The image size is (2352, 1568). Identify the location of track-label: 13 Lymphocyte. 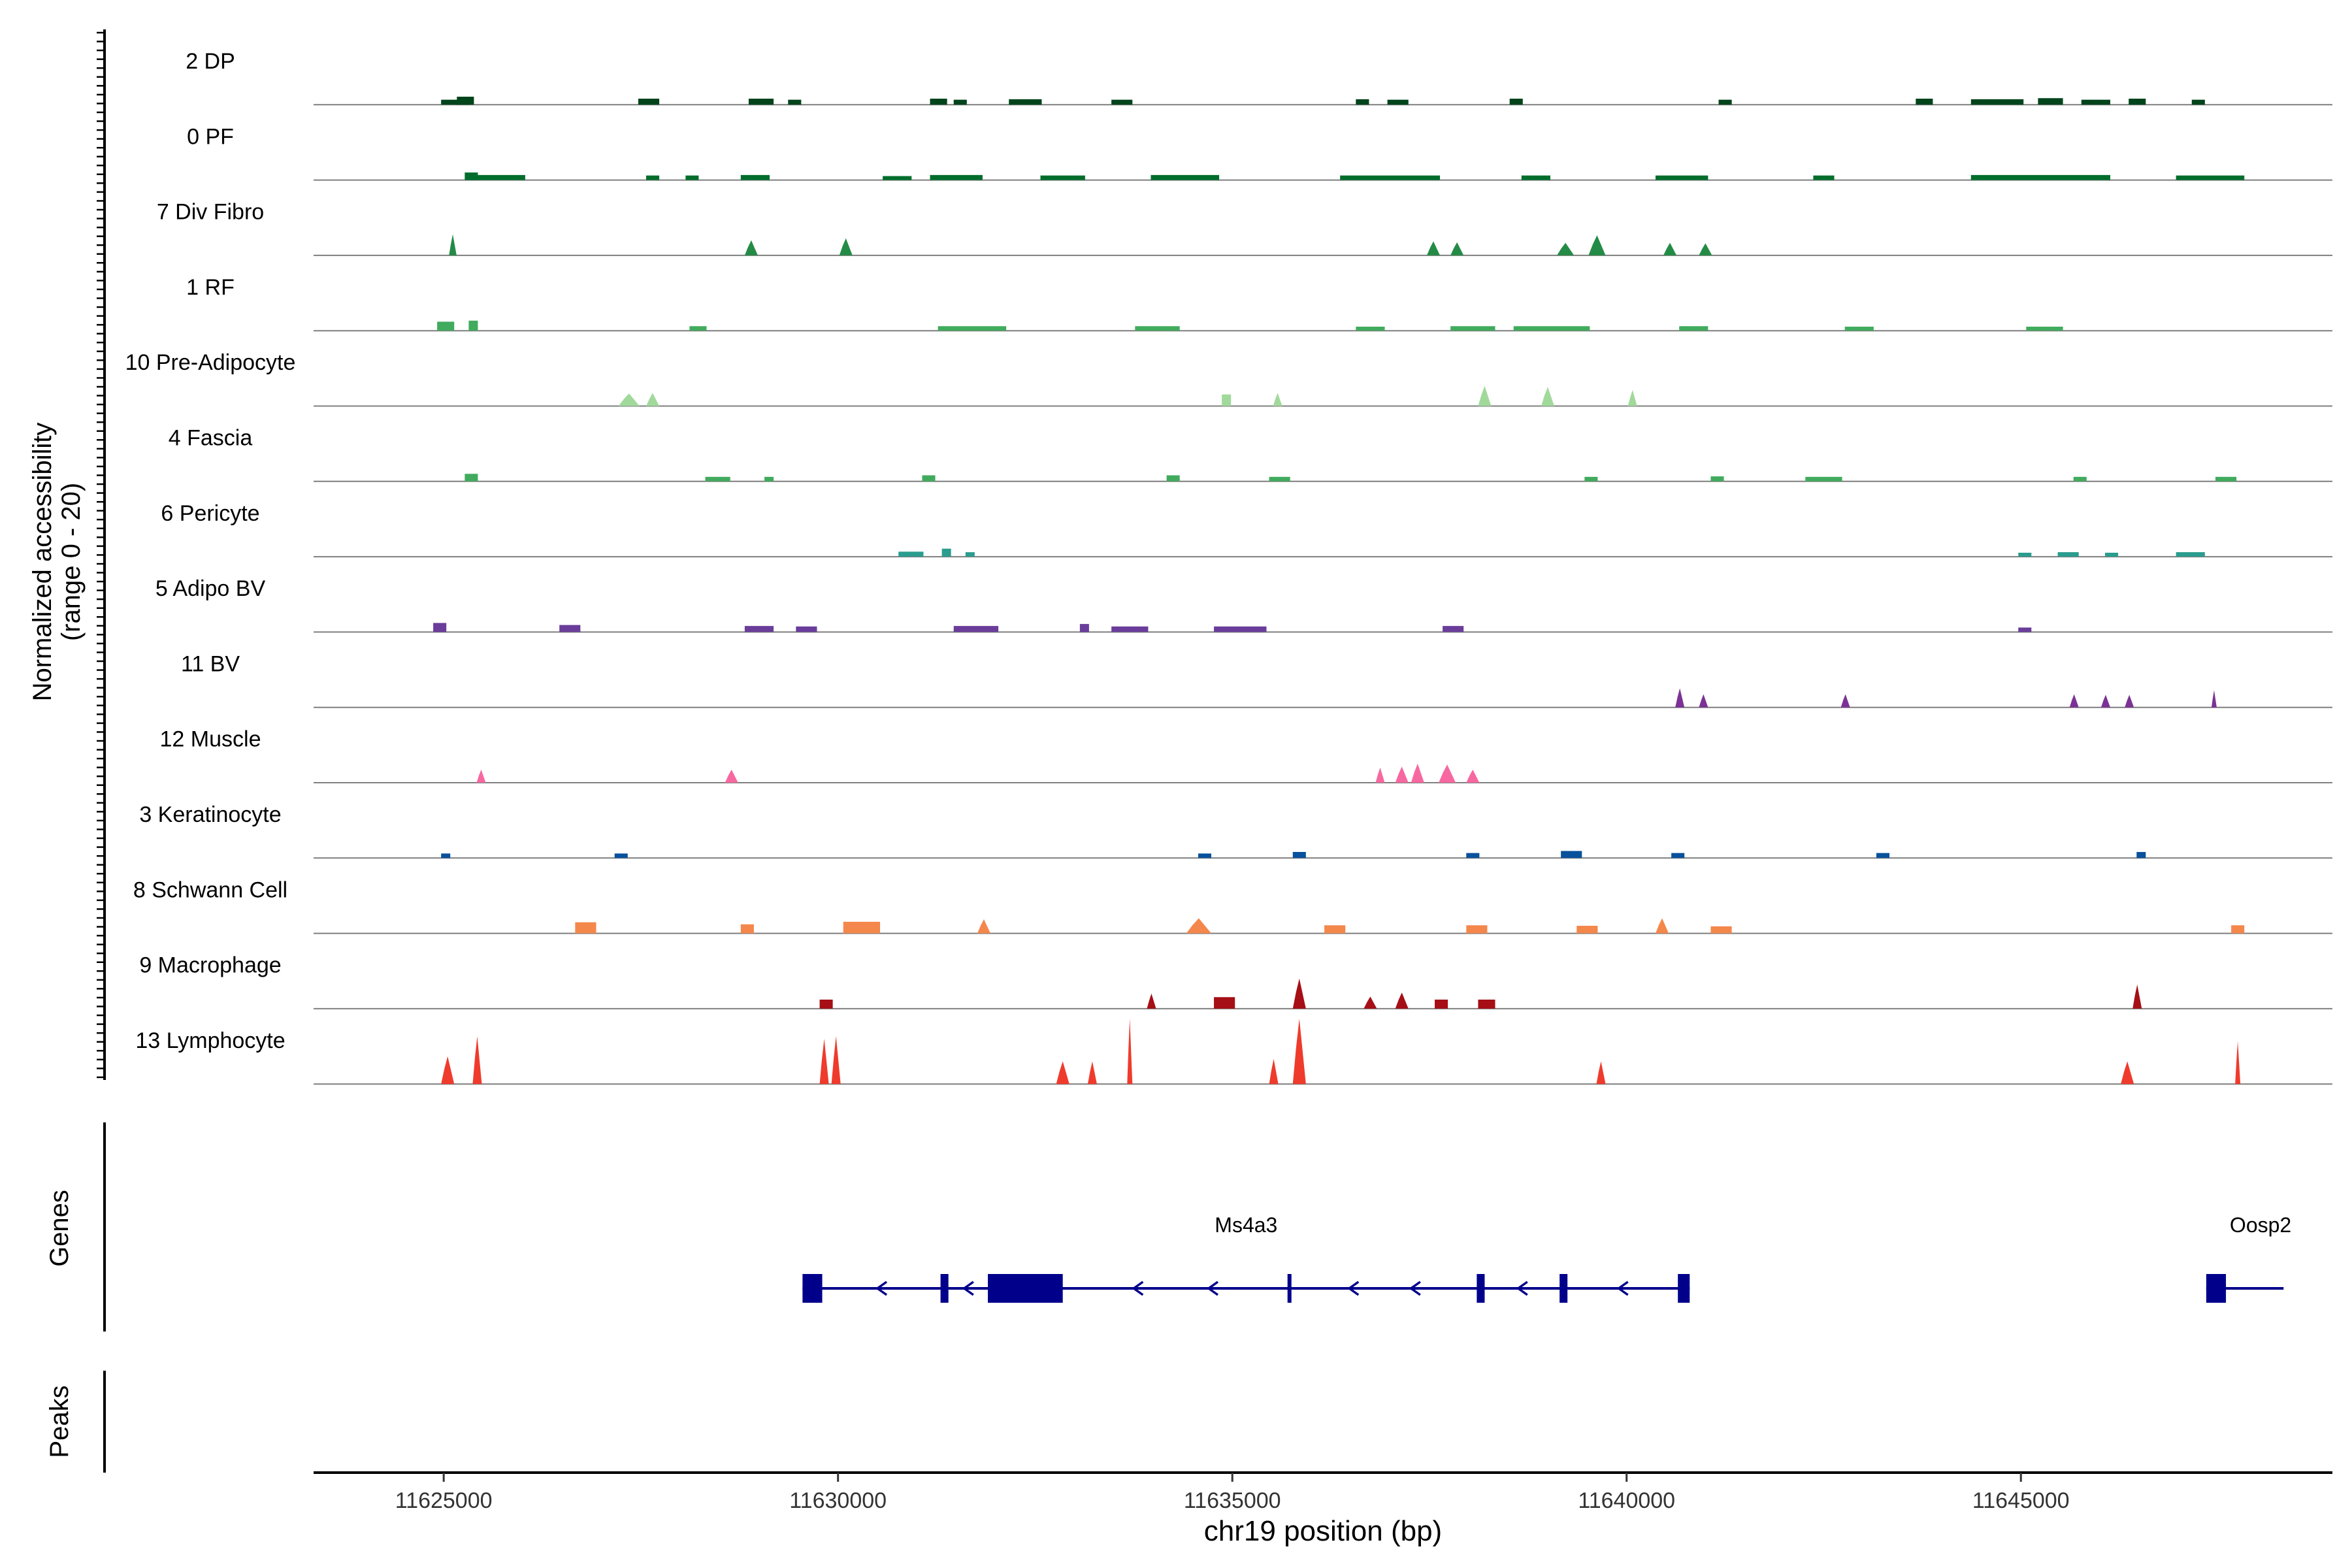
(210, 1040).